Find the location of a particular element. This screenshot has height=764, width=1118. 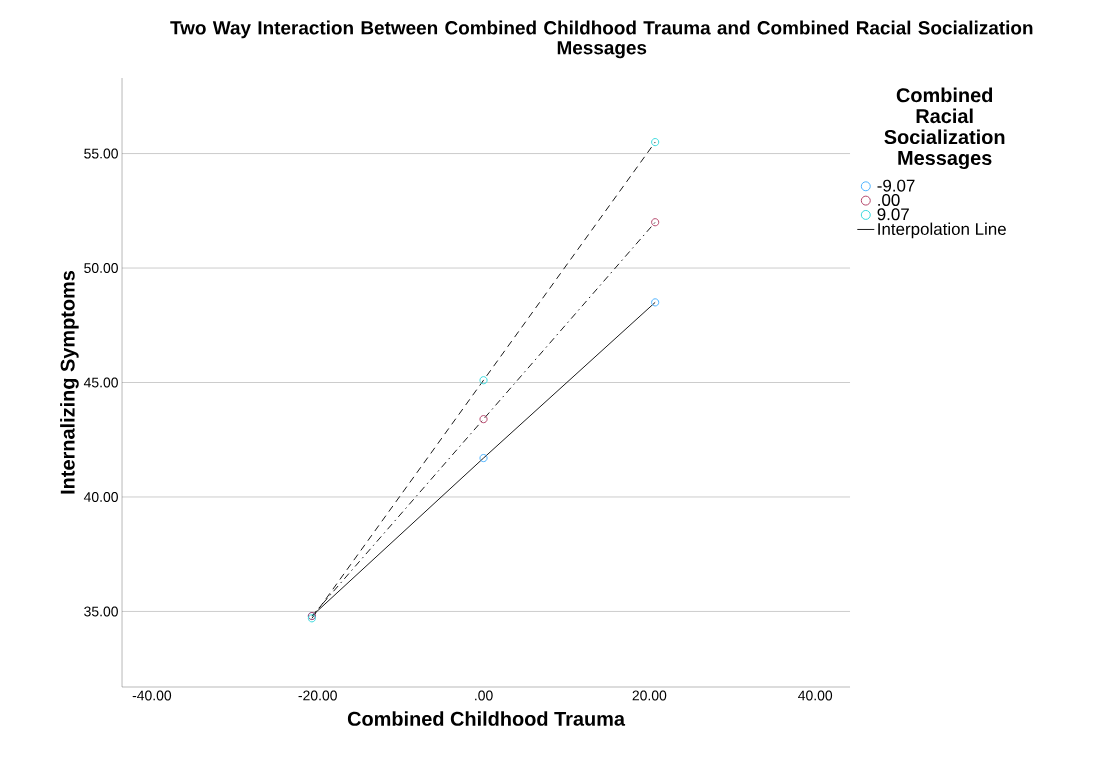

y-axis-title: Internalizing Symptoms is located at coordinates (69, 382).